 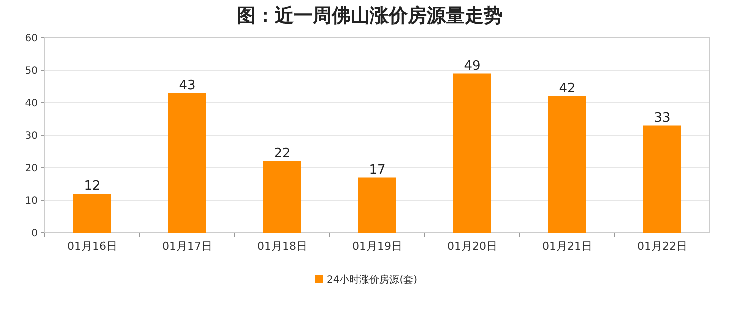 What do you see at coordinates (31, 136) in the screenshot?
I see `y-tick-label: 30` at bounding box center [31, 136].